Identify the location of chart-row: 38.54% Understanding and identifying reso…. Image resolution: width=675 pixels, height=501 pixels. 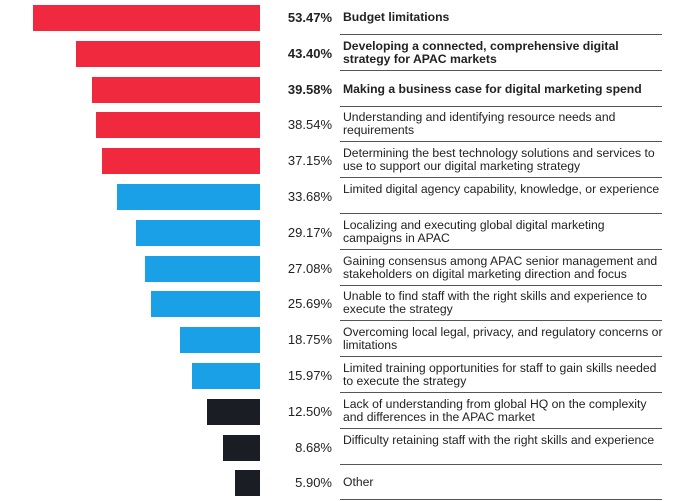
(337, 125).